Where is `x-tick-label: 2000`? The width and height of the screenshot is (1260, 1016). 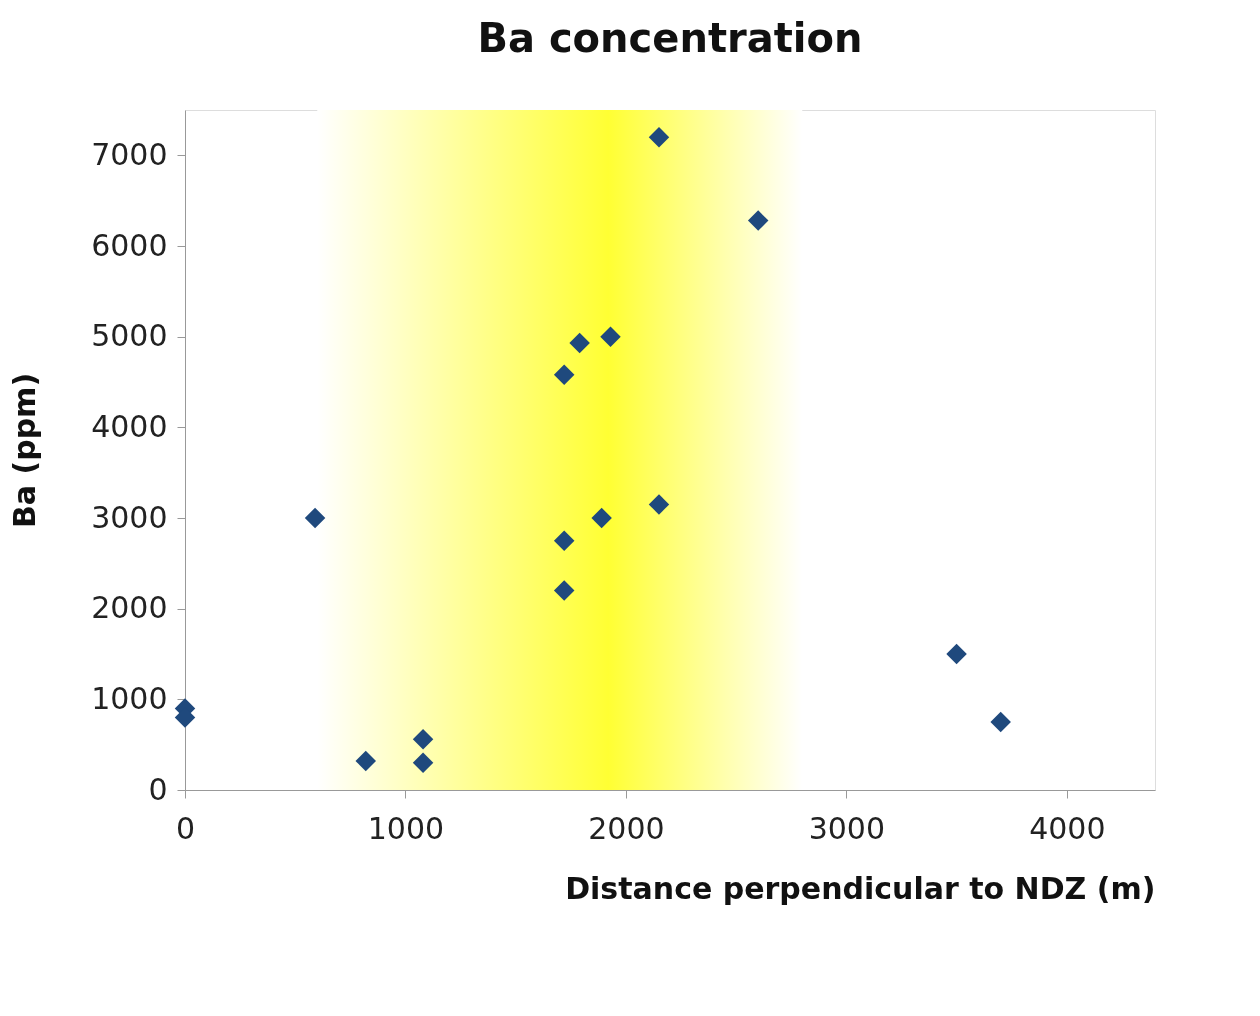 x-tick-label: 2000 is located at coordinates (626, 828).